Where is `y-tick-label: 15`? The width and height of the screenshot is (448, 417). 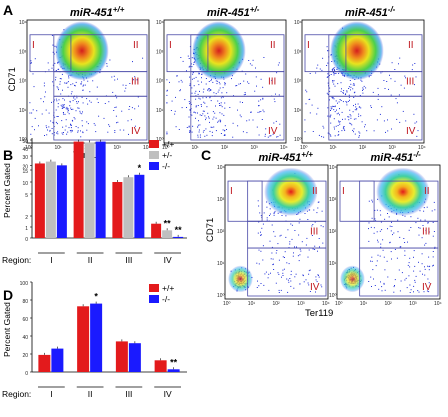 y-tick-label: 15 is located at coordinates (25, 172).